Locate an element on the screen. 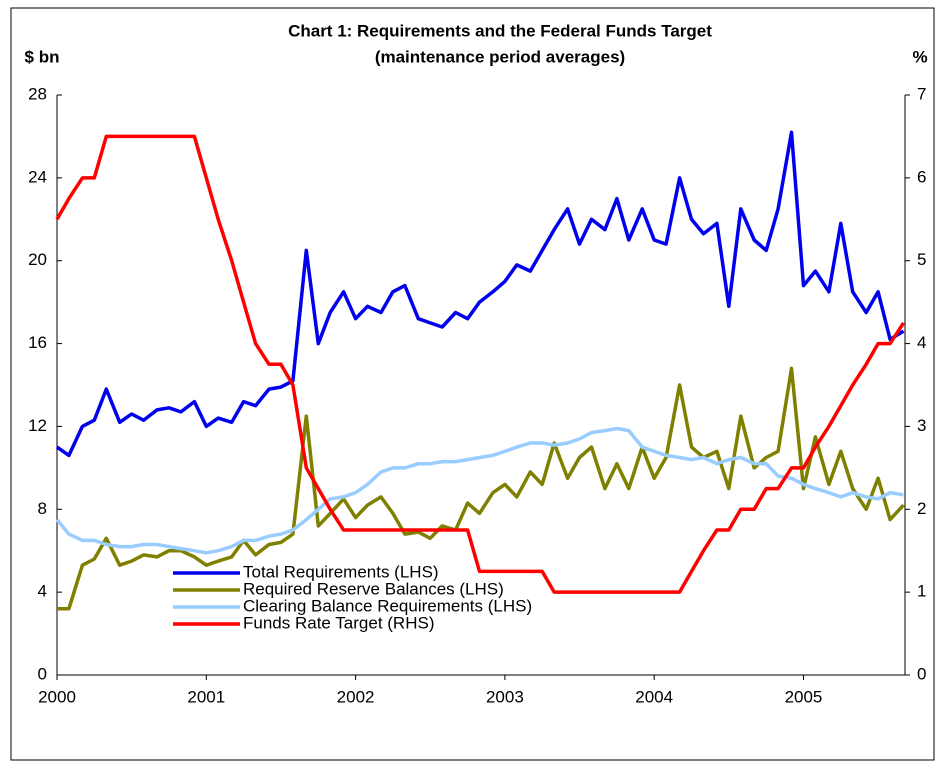 Image resolution: width=945 pixels, height=769 pixels. y2-tick-label: 2 is located at coordinates (921, 508).